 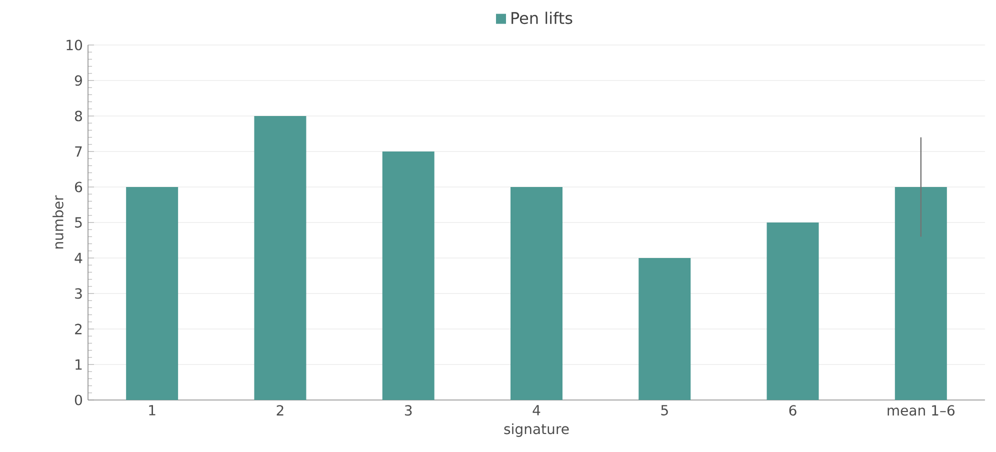 What do you see at coordinates (78, 116) in the screenshot?
I see `y-tick-label: 8` at bounding box center [78, 116].